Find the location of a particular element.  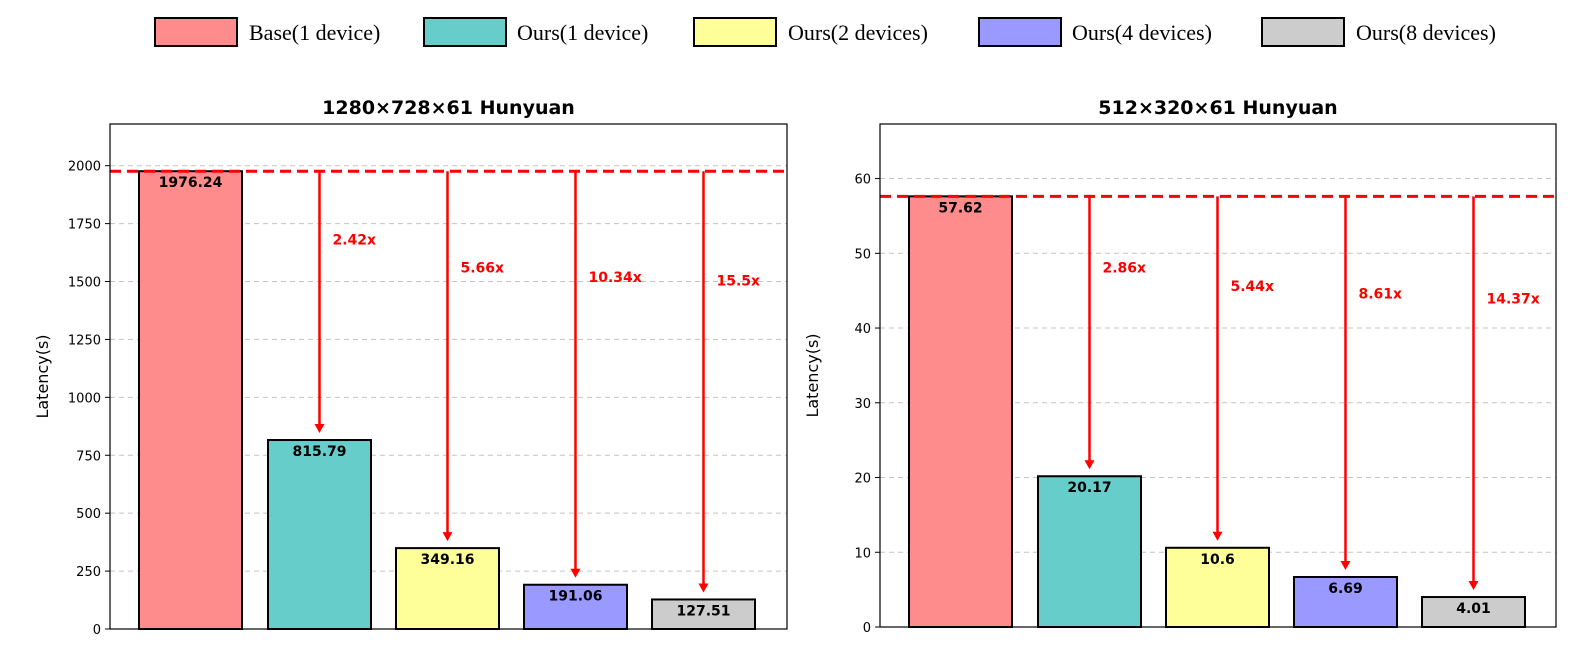

y-tick-label: 60 is located at coordinates (862, 180).